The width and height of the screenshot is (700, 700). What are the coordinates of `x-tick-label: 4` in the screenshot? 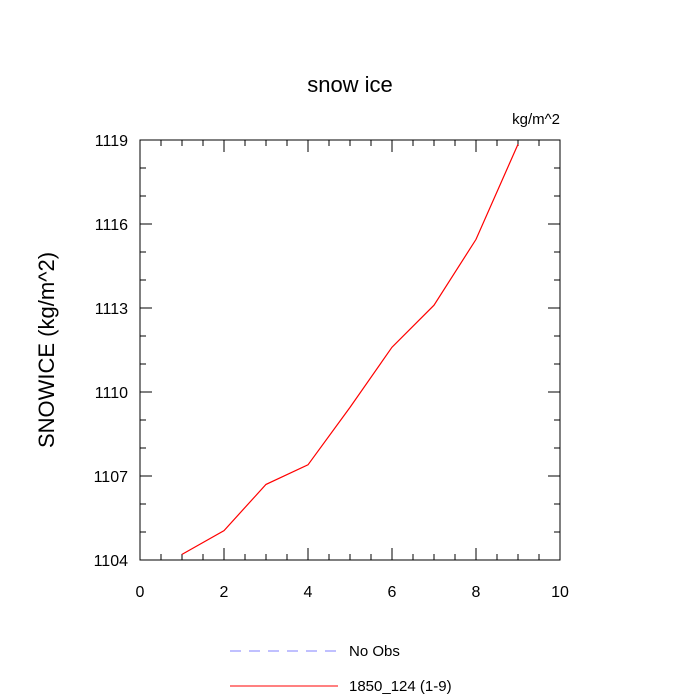 It's located at (308, 592).